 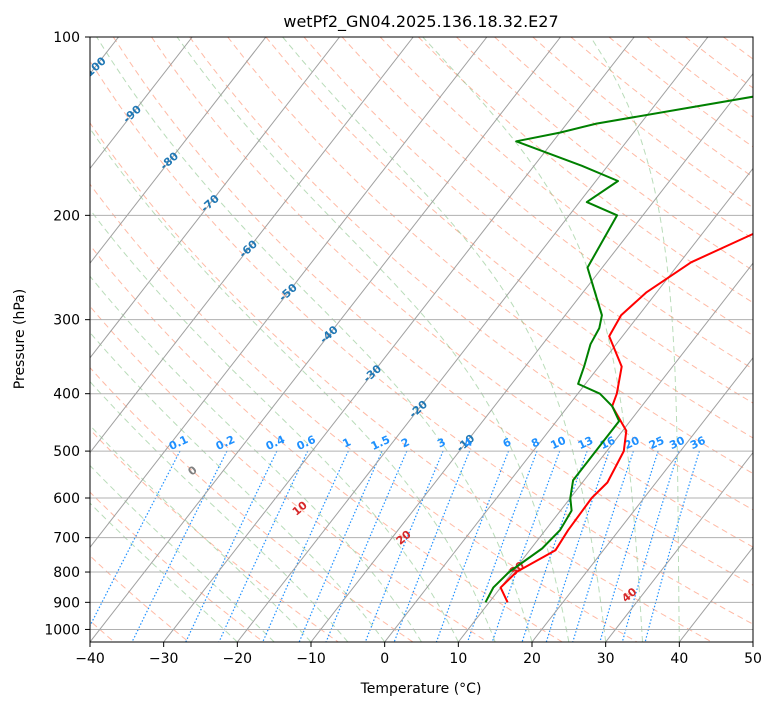 I want to click on x-axis-label: Temperature (°C), so click(x=421, y=689).